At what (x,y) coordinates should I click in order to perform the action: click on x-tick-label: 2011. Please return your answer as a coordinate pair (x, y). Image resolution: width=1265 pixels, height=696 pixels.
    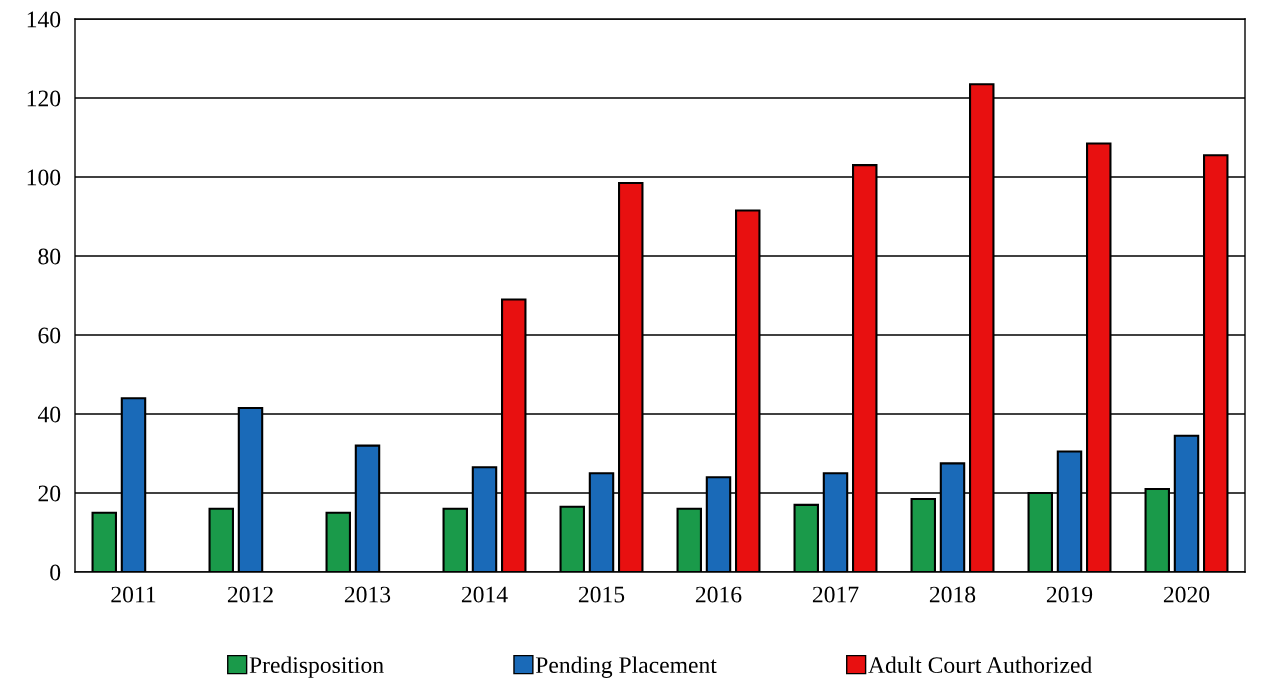
    Looking at the image, I should click on (133, 594).